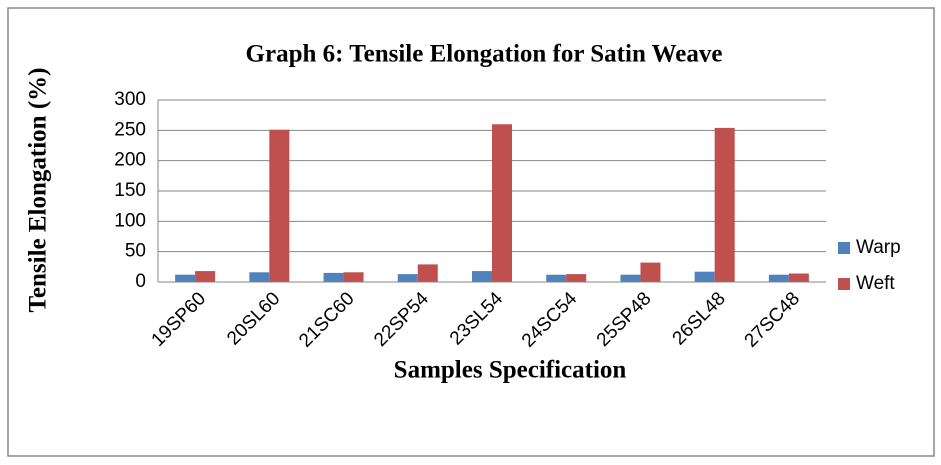 This screenshot has width=941, height=465. I want to click on x-axis-title: Samples Specification, so click(510, 370).